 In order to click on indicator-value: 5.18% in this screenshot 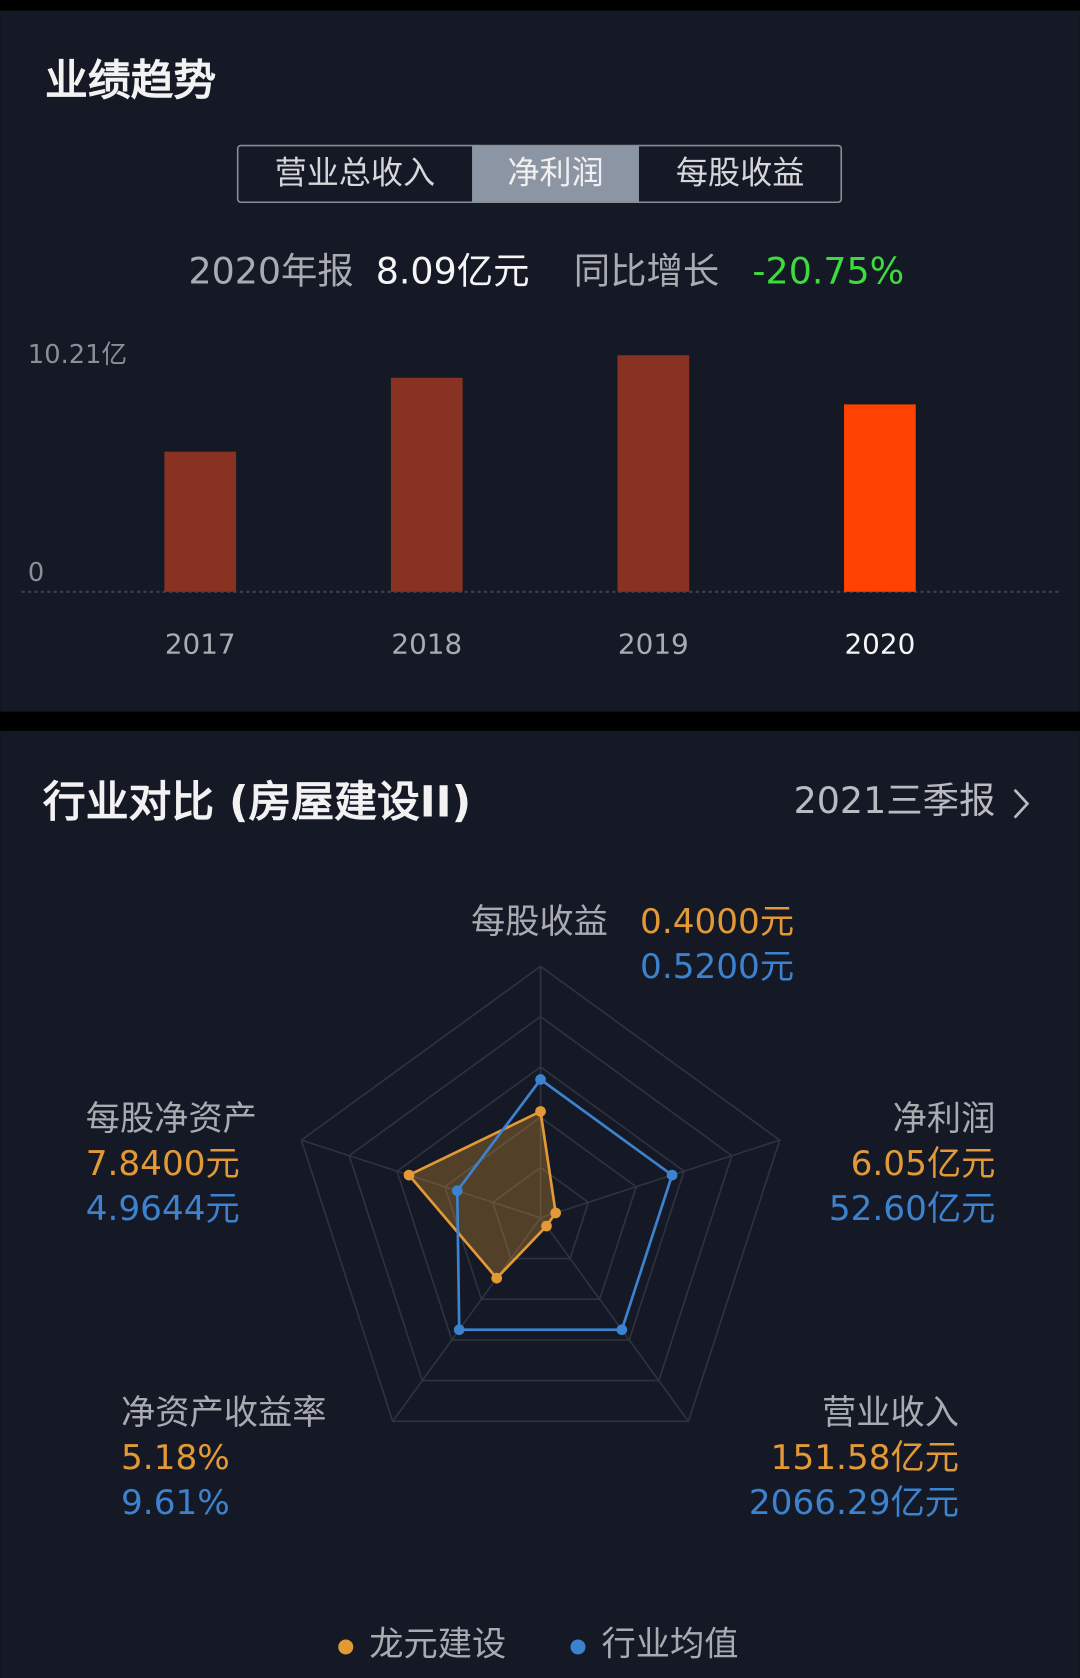, I will do `click(175, 1458)`.